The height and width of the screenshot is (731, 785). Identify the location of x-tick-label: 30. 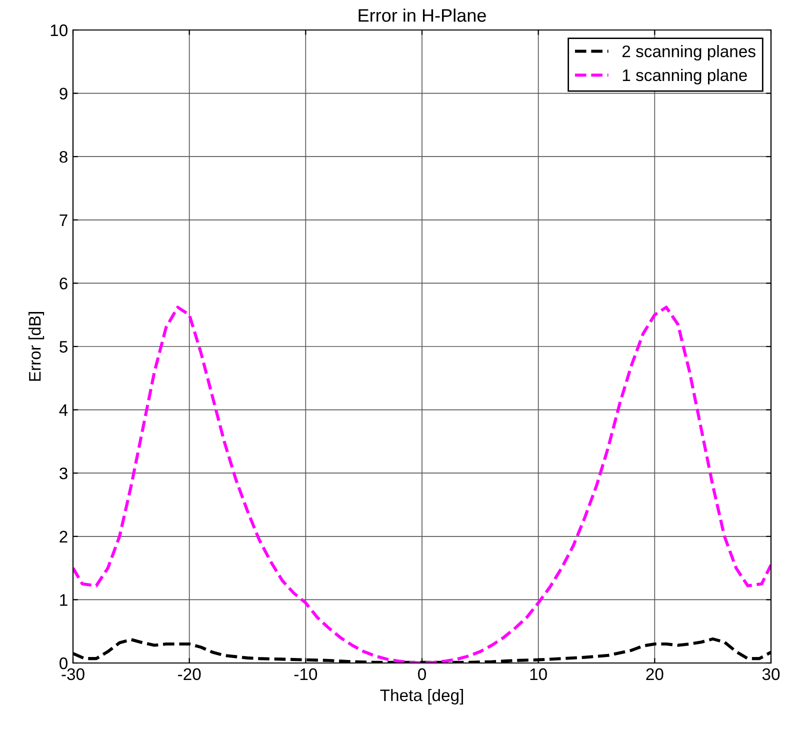
(771, 674).